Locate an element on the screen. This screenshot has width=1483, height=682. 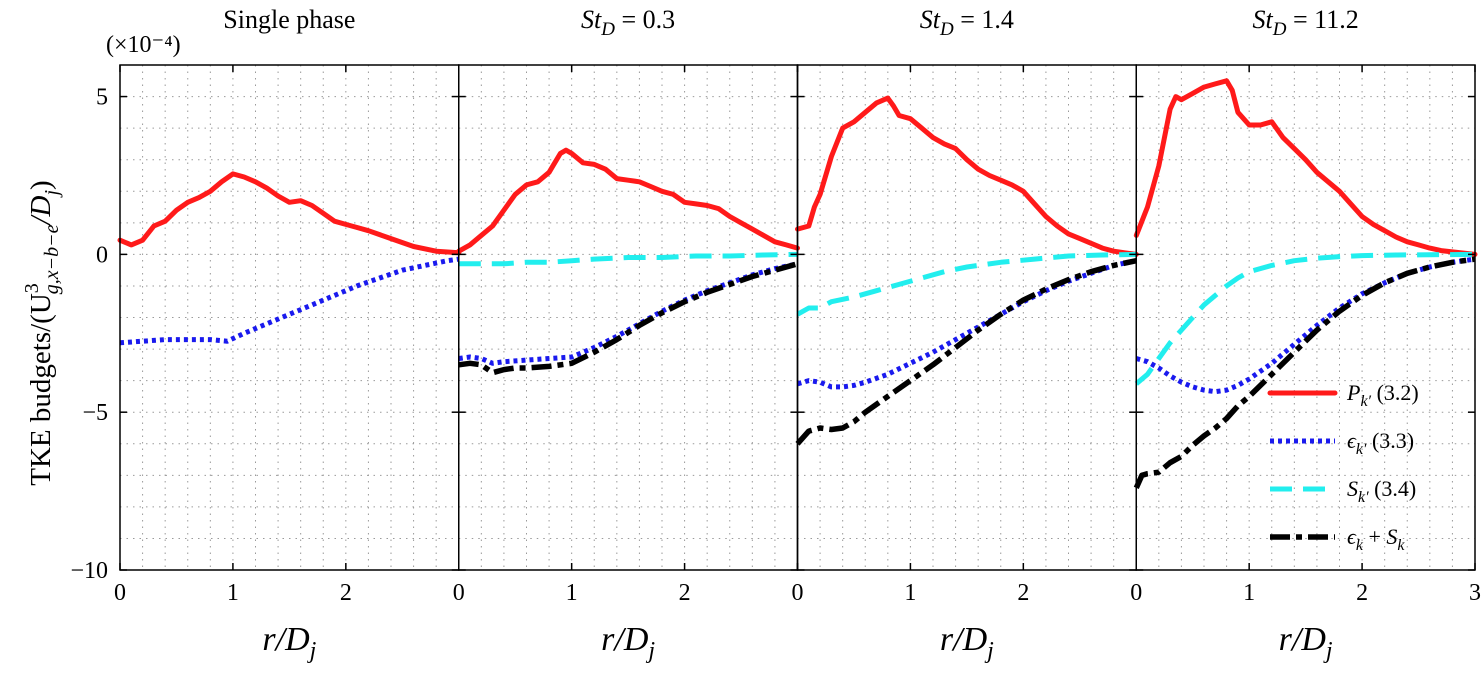
labels-layer: (×10⁻⁴) TKE budgets/(U3g,x−b−e/Dj) is located at coordinates (101, 259).